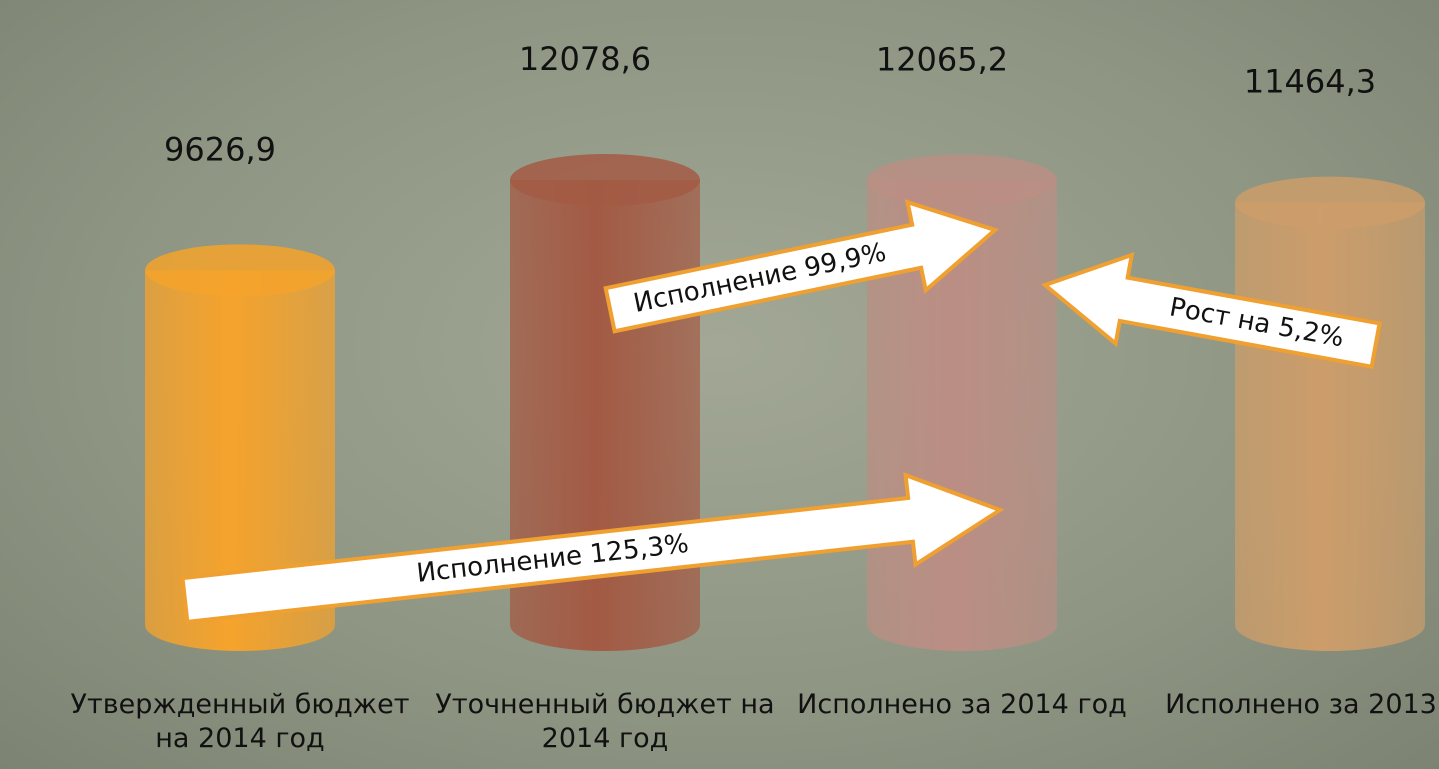 The image size is (1439, 769). I want to click on category-label: Исполнено за 2013 год, so click(1302, 704).